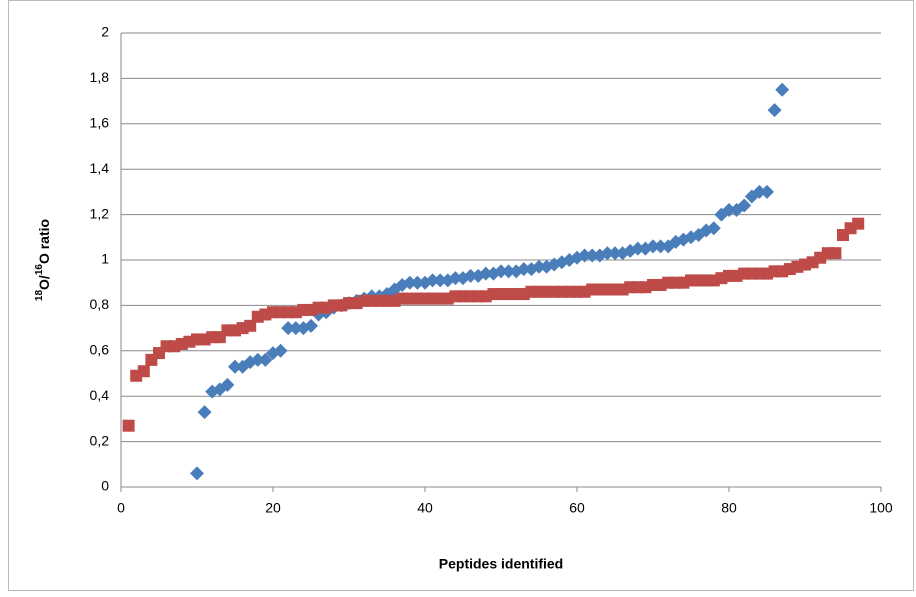  I want to click on y-label-part: 16, so click(39, 270).